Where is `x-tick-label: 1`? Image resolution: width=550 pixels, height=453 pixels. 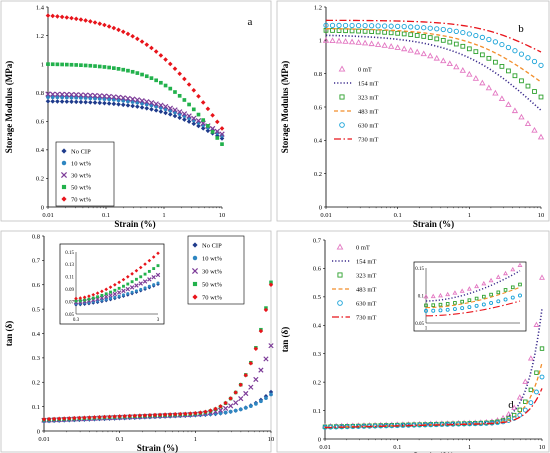
x-tick-label: 1 is located at coordinates (469, 447).